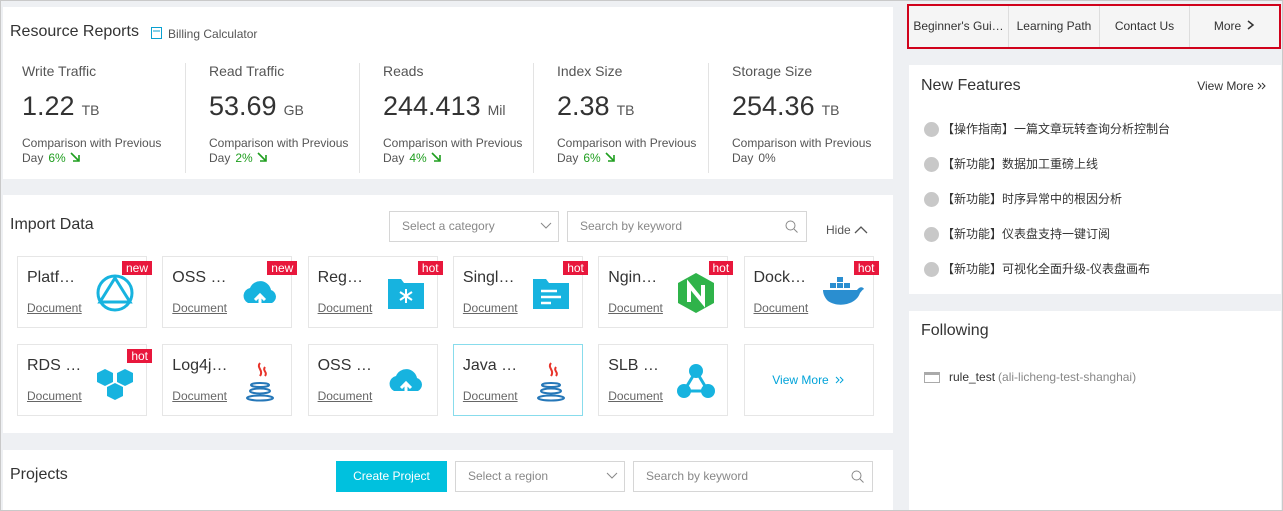 Image resolution: width=1283 pixels, height=511 pixels. What do you see at coordinates (213, 34) in the screenshot?
I see `billing-link: Billing Calculator` at bounding box center [213, 34].